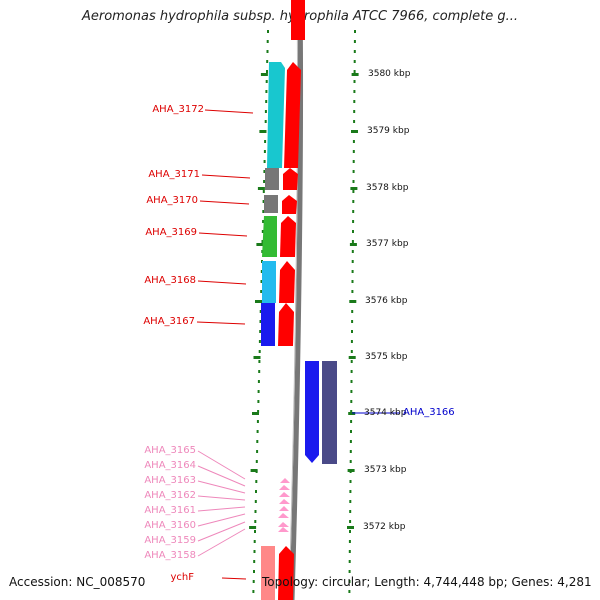 This screenshot has height=600, width=600. I want to click on accession-text: Accession: NC_008570, so click(77, 582).